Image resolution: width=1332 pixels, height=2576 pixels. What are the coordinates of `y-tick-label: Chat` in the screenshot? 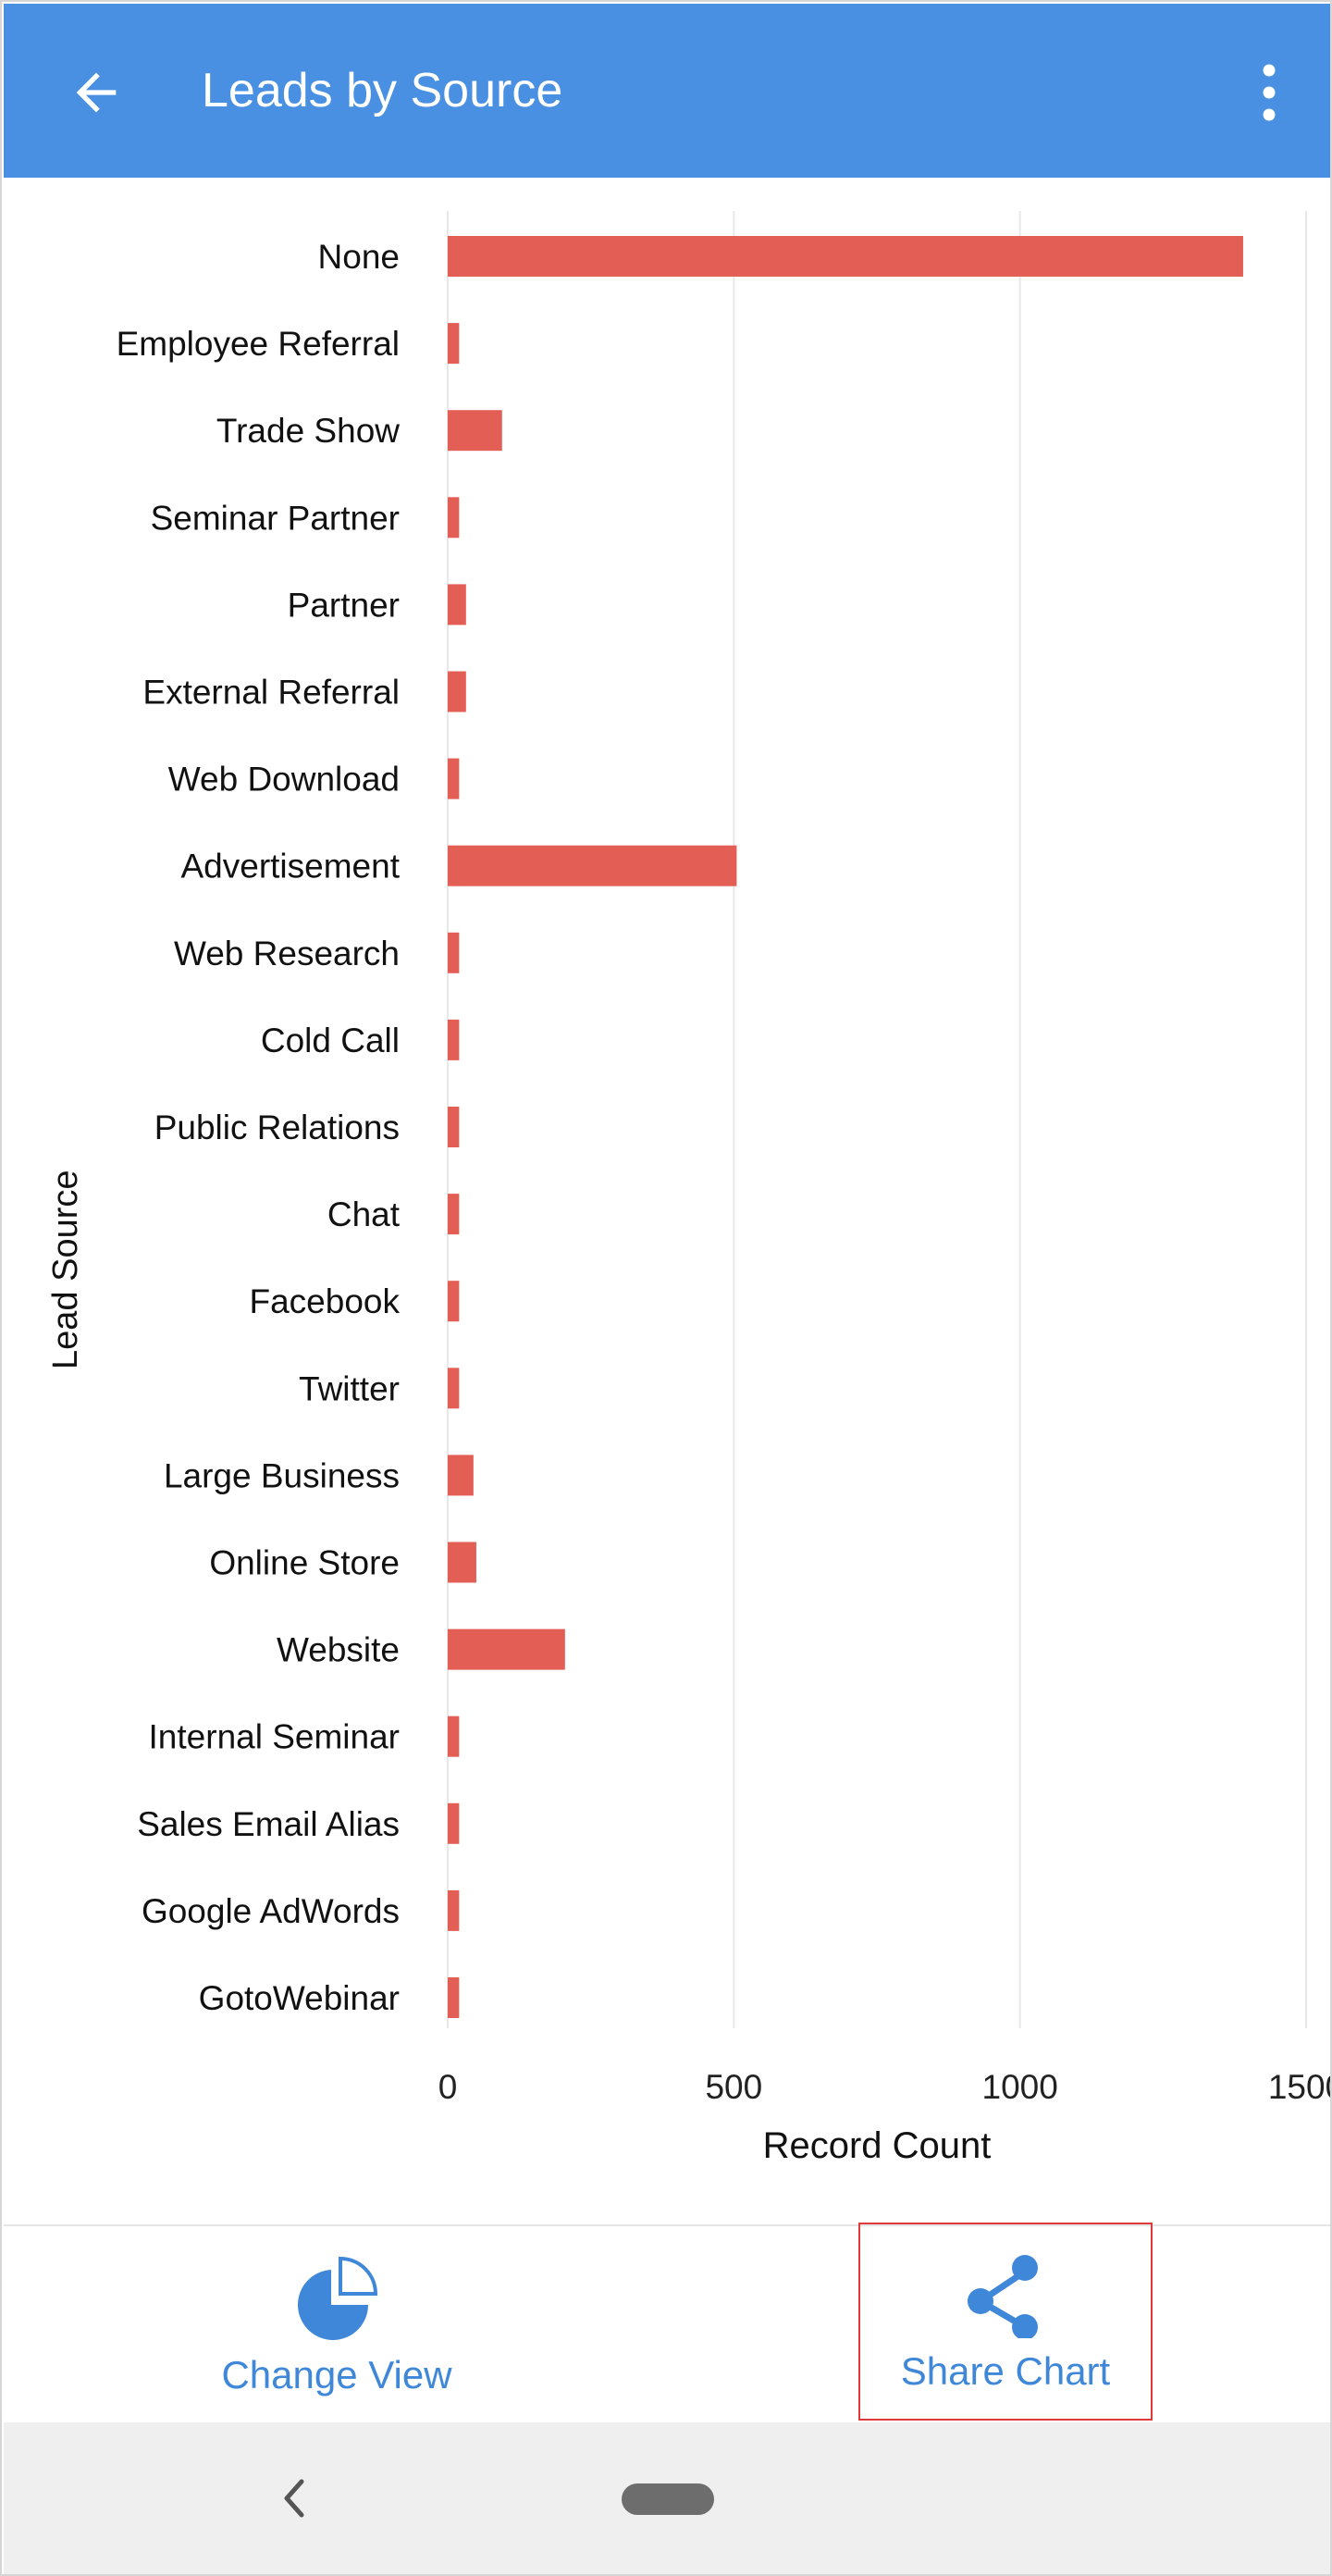 It's located at (364, 1214).